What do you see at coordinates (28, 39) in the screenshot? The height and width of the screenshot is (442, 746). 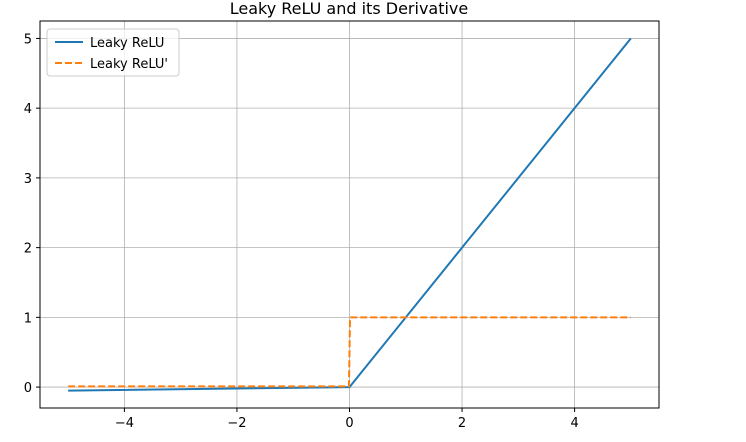 I see `y-tick-label: 5` at bounding box center [28, 39].